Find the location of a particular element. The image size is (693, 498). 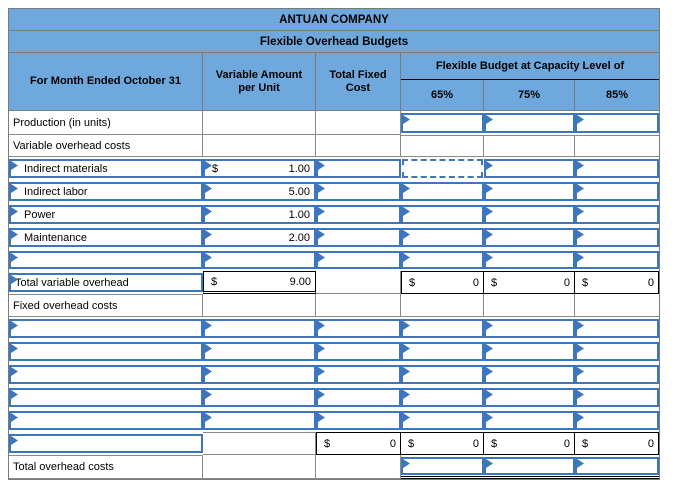

active-input-cell is located at coordinates (442, 168).